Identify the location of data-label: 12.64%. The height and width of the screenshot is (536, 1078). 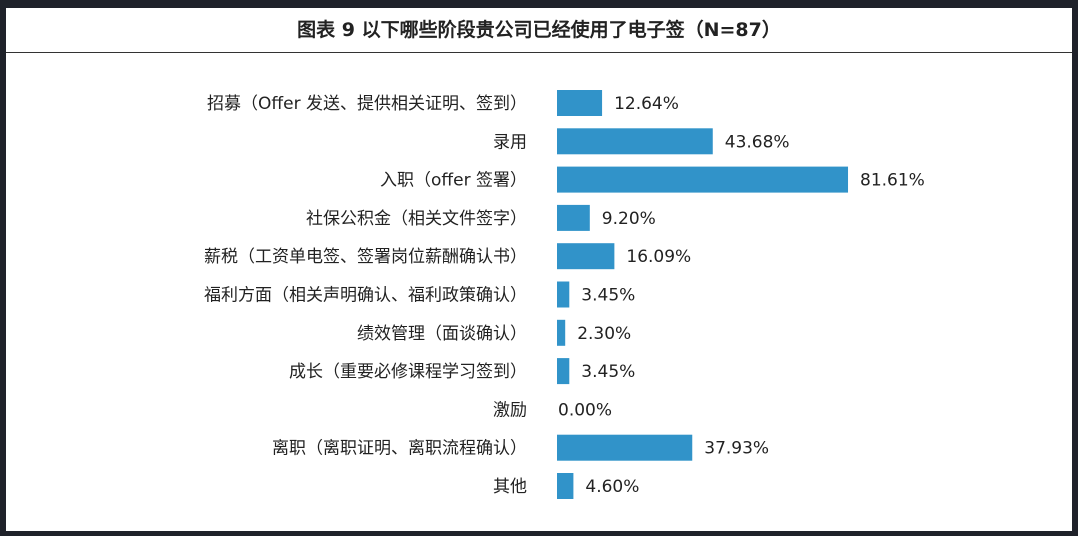
(646, 104).